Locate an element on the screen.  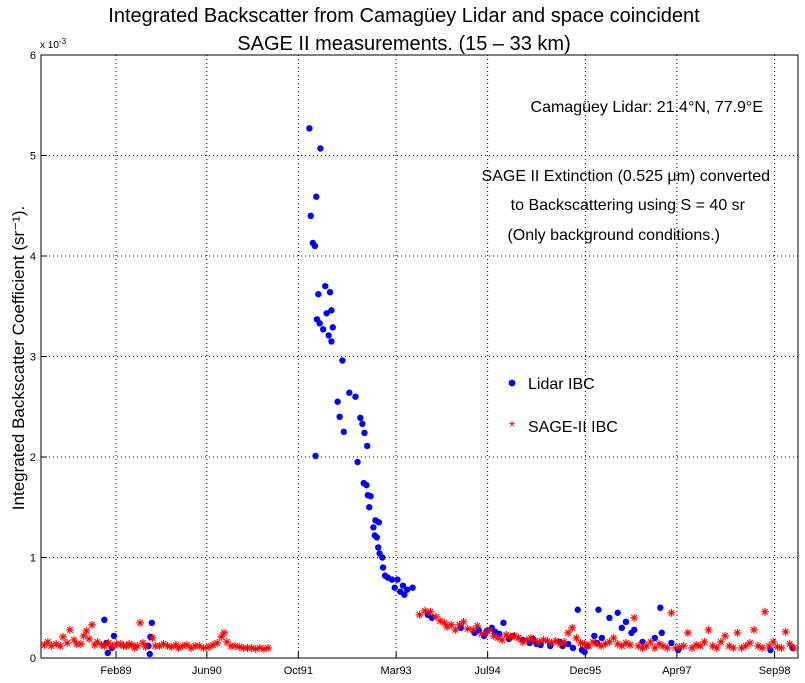
x-tick-label: Oct91 is located at coordinates (298, 671).